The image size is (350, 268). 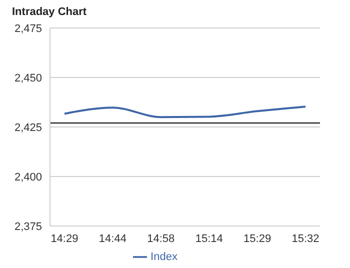 I want to click on x-tick-label: 15:29, so click(x=258, y=238).